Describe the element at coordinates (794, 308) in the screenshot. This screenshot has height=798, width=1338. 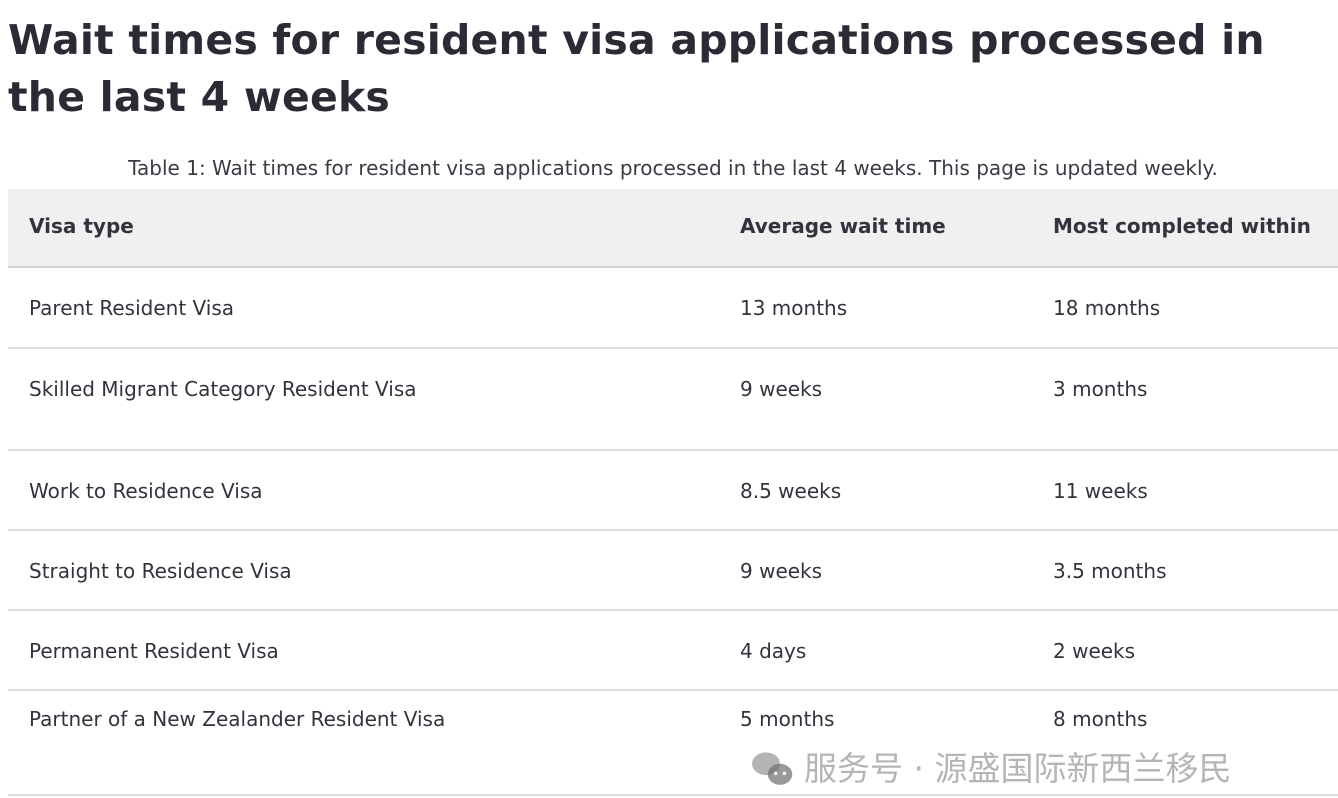
I see `average-wait-cell: 13 months` at that location.